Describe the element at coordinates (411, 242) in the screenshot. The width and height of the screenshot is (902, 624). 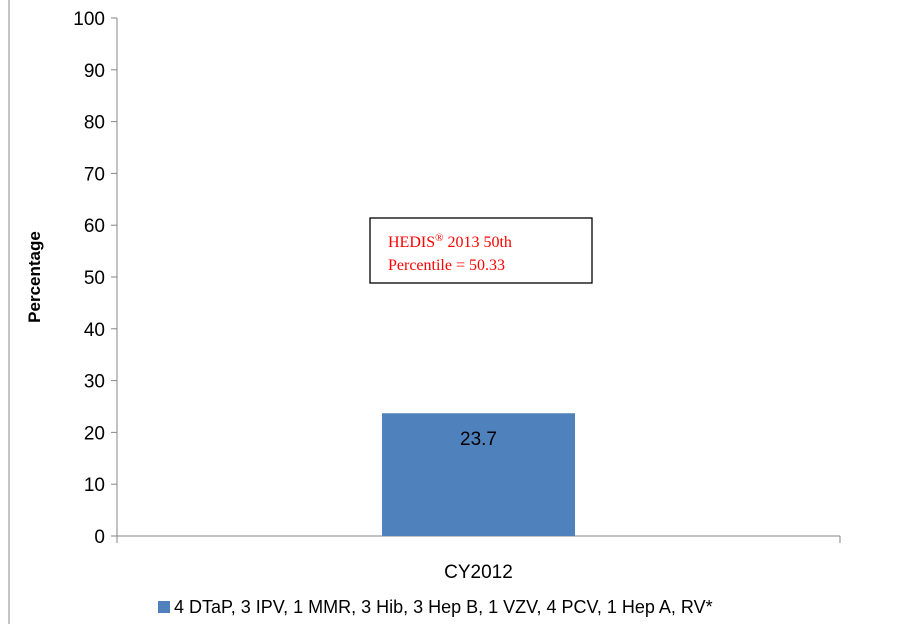
I see `annotation-hedis: HEDIS` at that location.